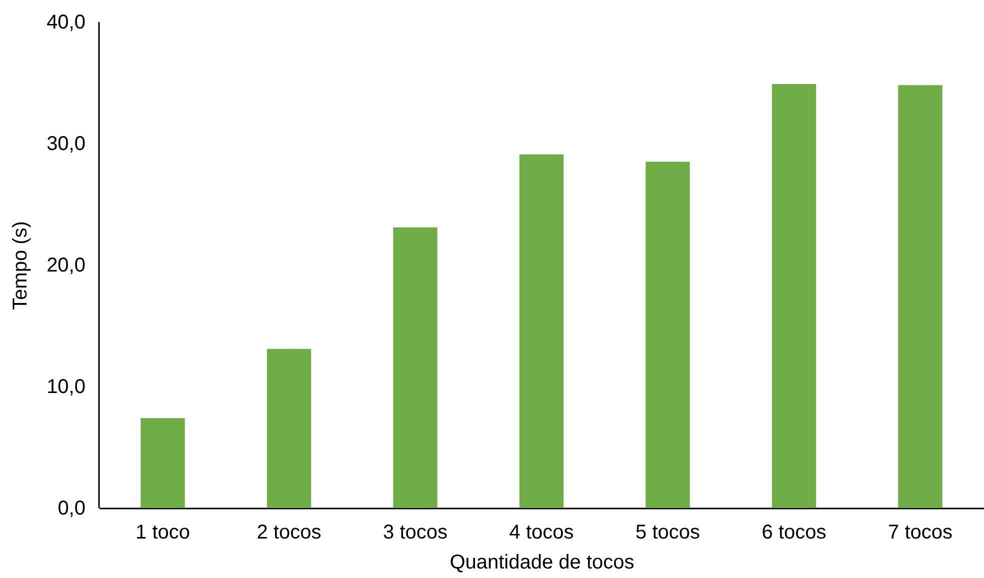  Describe the element at coordinates (668, 533) in the screenshot. I see `x-tick-label: 5 tocos` at that location.